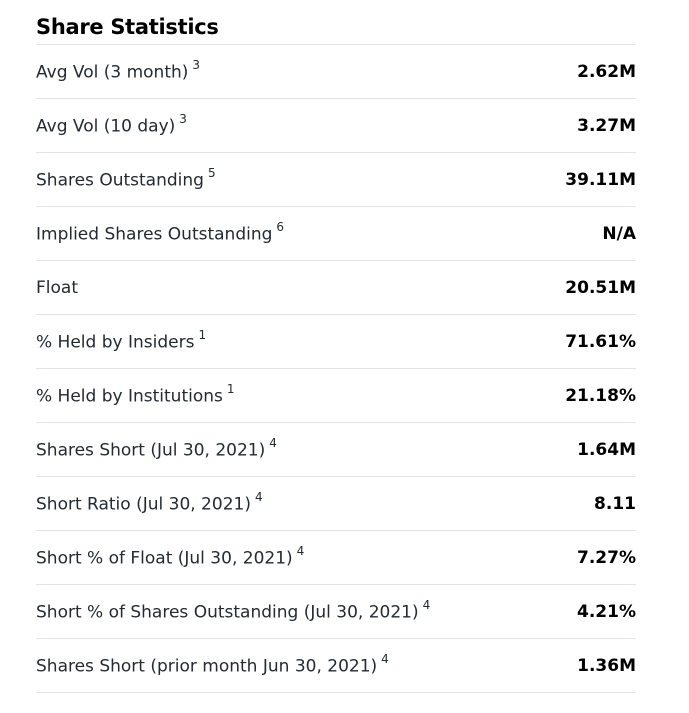  What do you see at coordinates (590, 179) in the screenshot?
I see `row-value: 39.11M` at bounding box center [590, 179].